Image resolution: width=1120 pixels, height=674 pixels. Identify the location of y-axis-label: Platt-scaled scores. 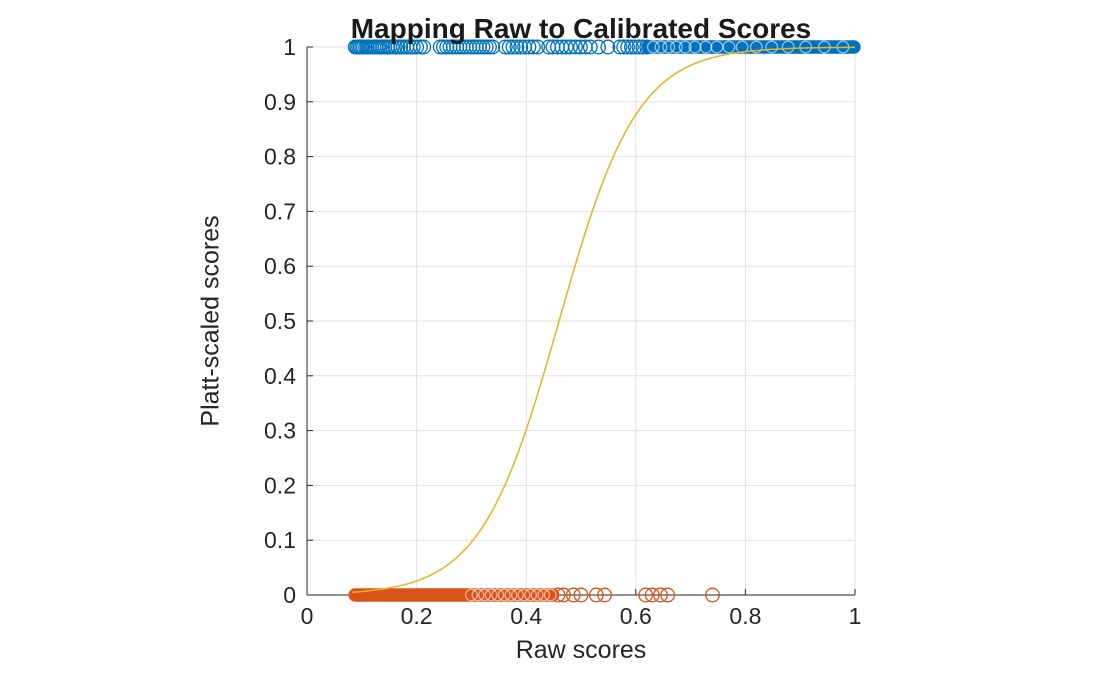
(210, 321).